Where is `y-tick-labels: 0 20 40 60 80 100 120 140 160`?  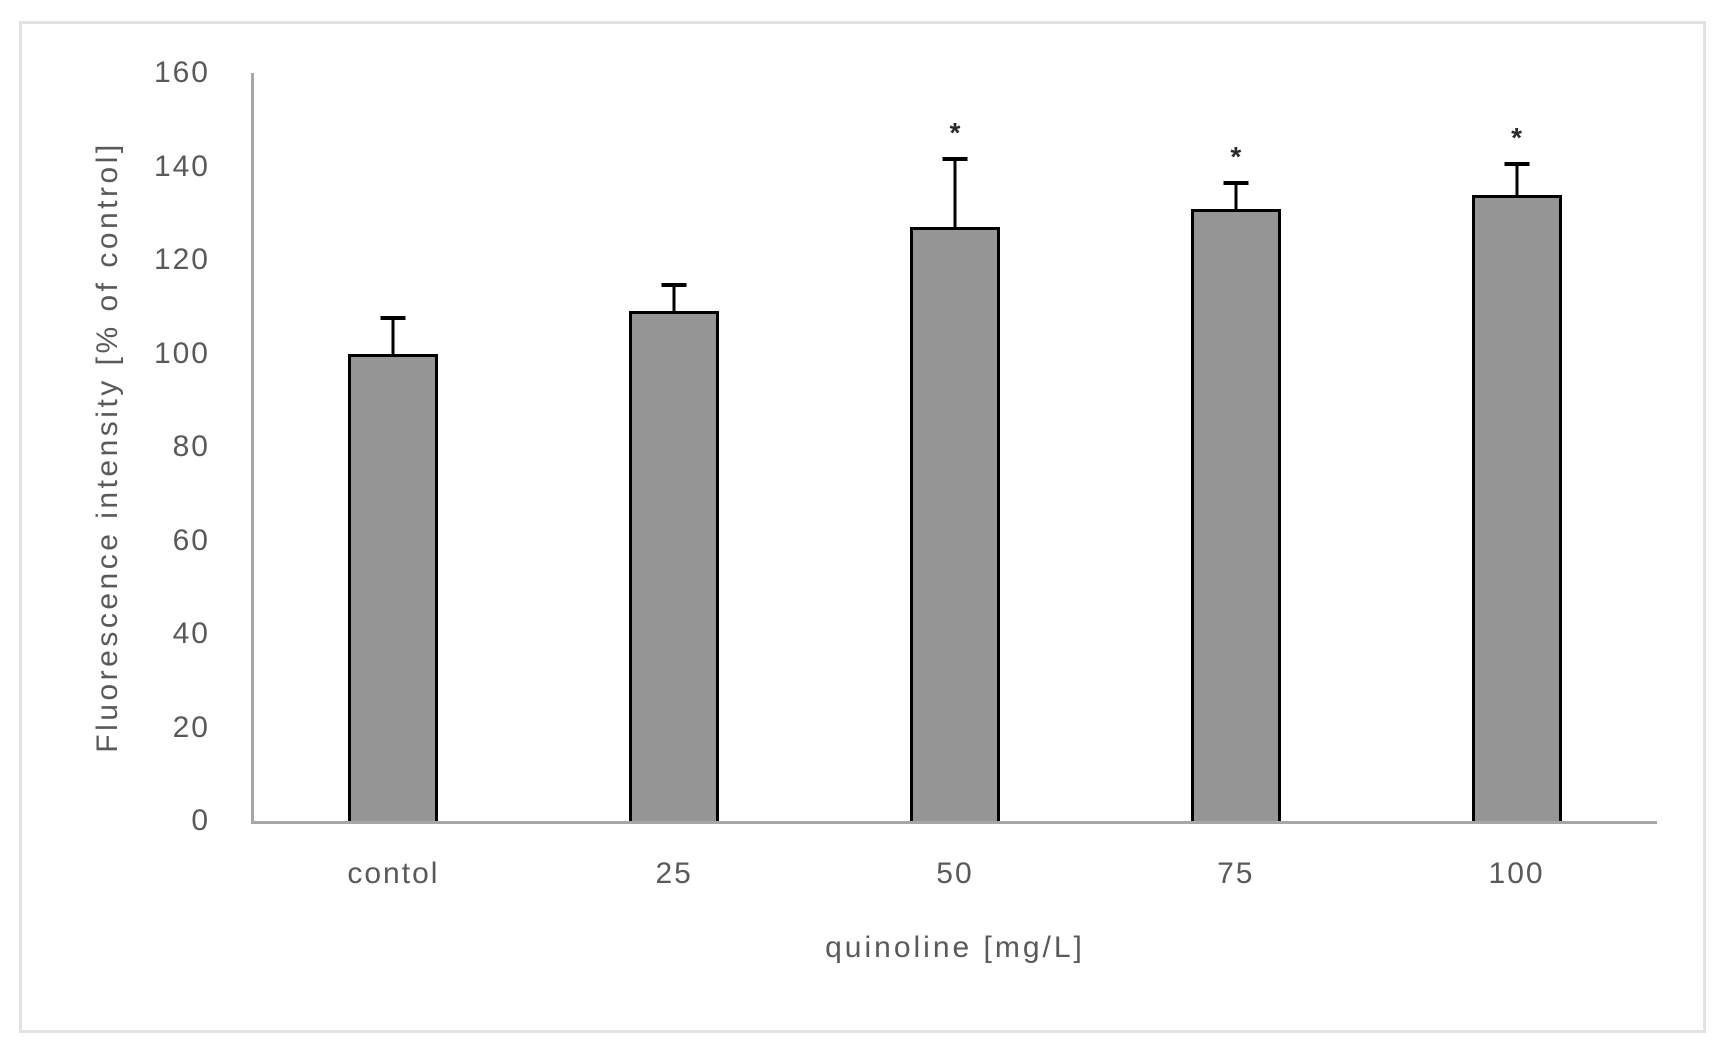
y-tick-labels: 0 20 40 60 80 100 120 140 160 is located at coordinates (145, 447).